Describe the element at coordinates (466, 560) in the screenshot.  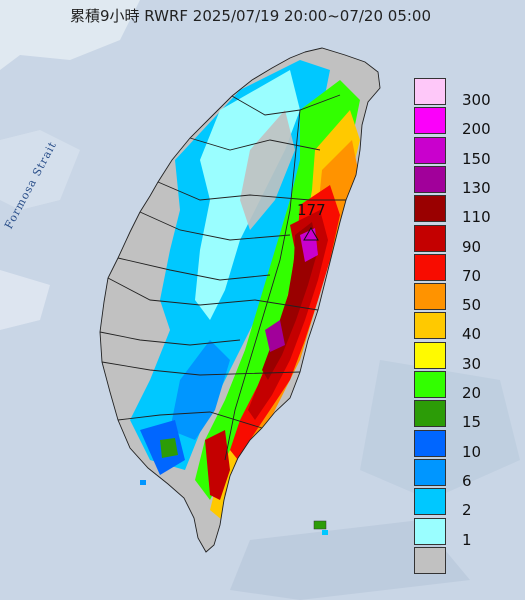
I see `legend-row` at that location.